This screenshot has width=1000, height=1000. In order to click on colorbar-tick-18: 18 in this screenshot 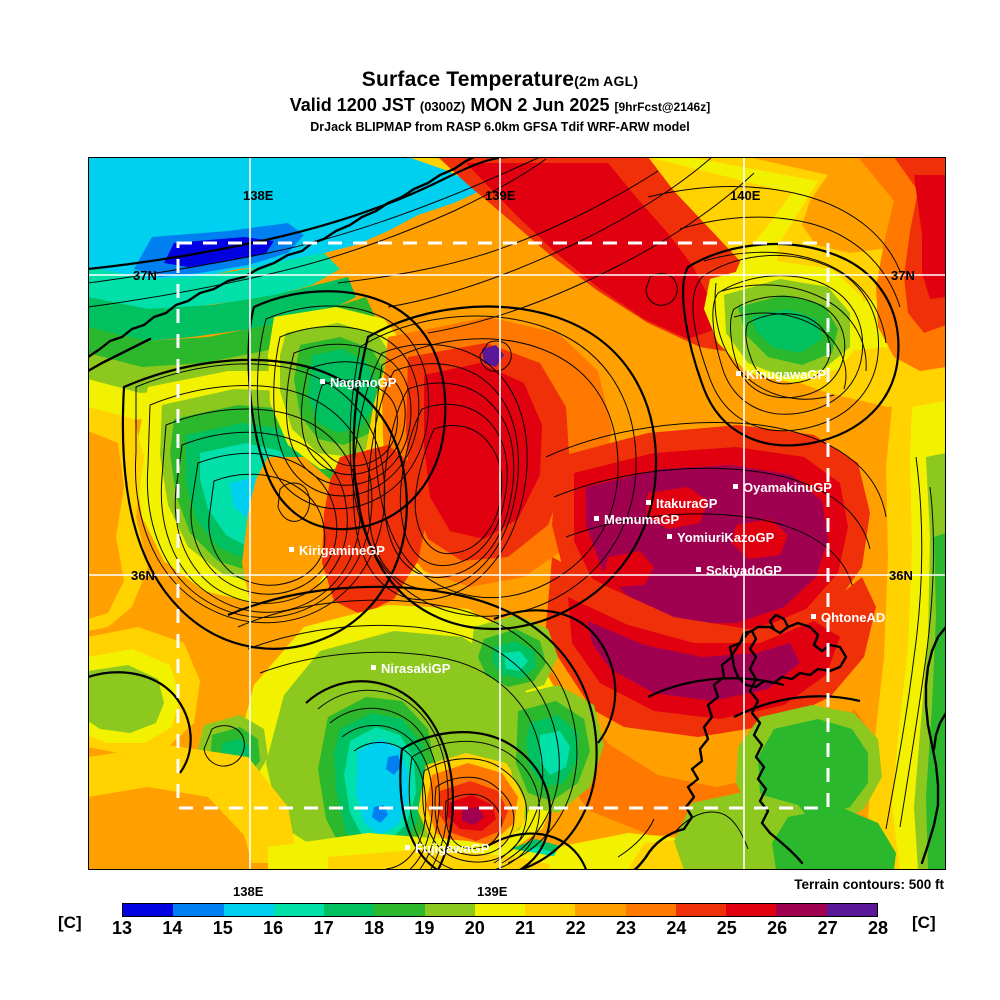, I will do `click(374, 928)`.